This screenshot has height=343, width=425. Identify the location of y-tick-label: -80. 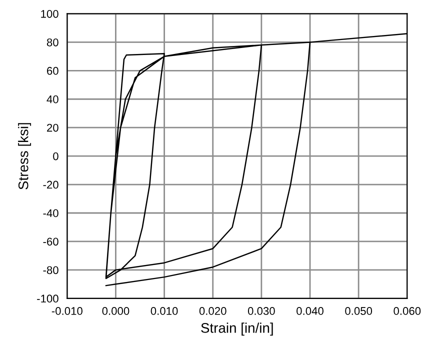
(50, 270).